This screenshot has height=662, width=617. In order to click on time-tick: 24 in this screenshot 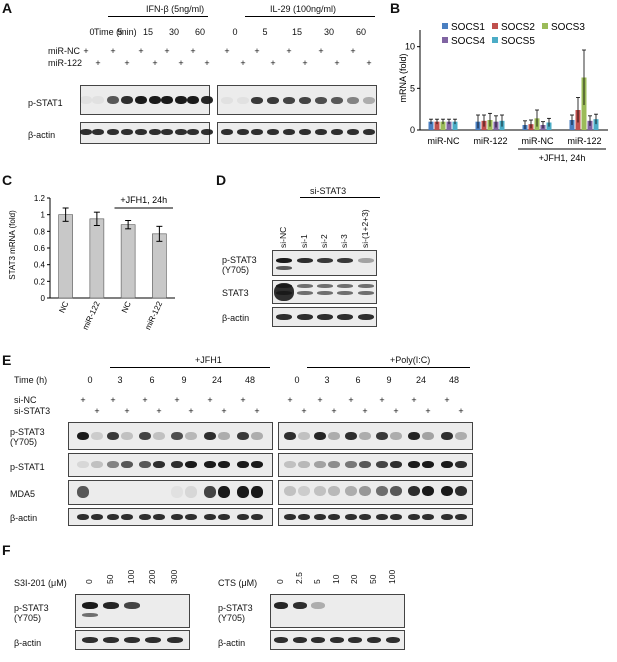, I will do `click(421, 380)`.